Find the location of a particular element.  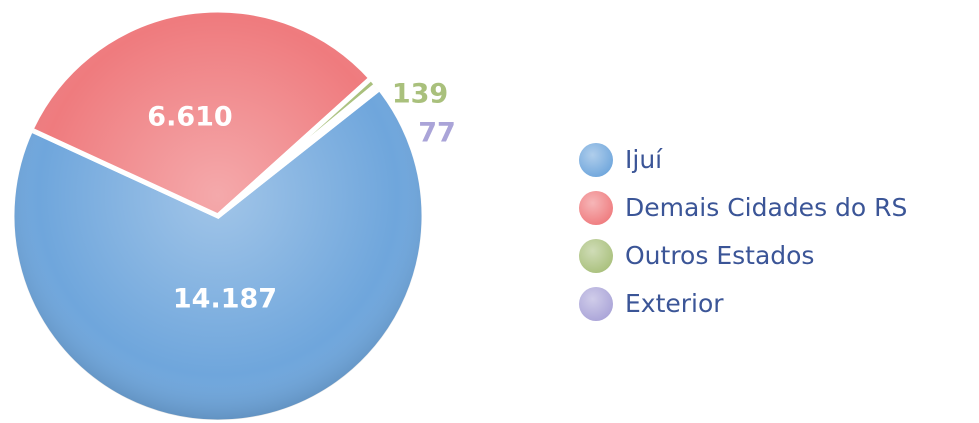

value-label: 139 is located at coordinates (420, 94).